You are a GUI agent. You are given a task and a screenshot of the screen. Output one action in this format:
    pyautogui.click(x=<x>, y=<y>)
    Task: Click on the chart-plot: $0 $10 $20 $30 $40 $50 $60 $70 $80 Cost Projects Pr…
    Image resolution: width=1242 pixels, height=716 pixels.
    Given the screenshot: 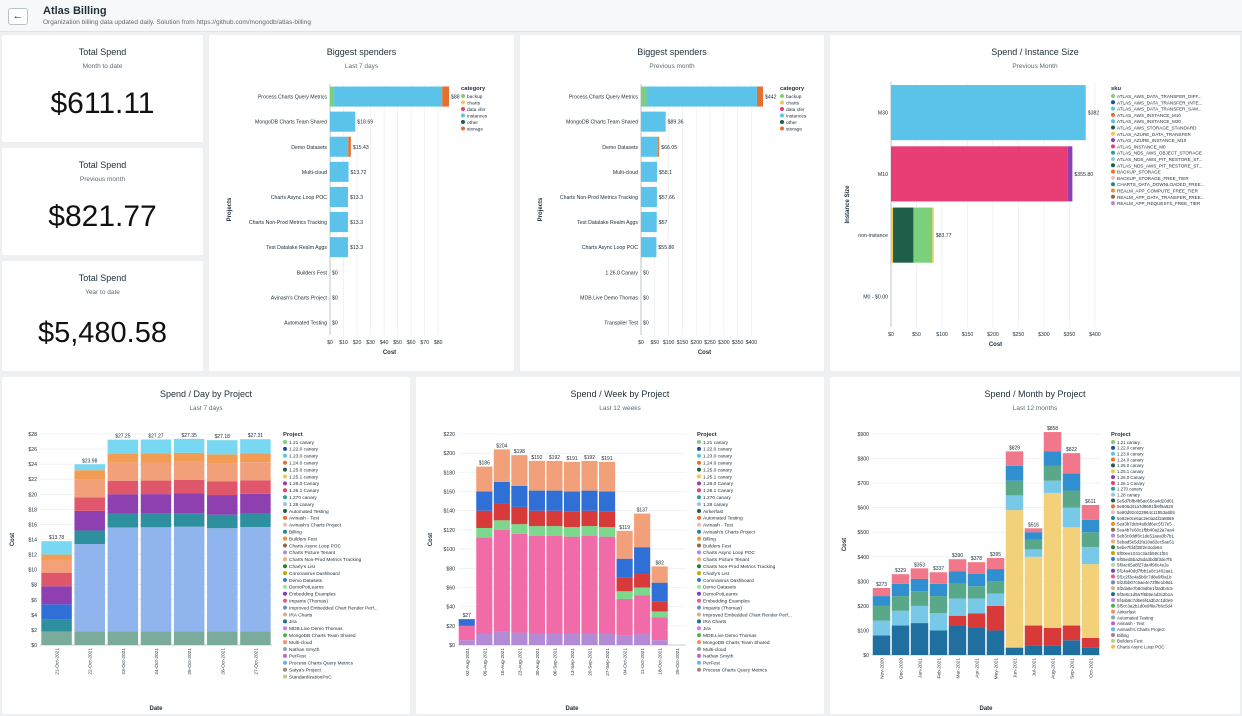 What is the action you would take?
    pyautogui.click(x=361, y=203)
    